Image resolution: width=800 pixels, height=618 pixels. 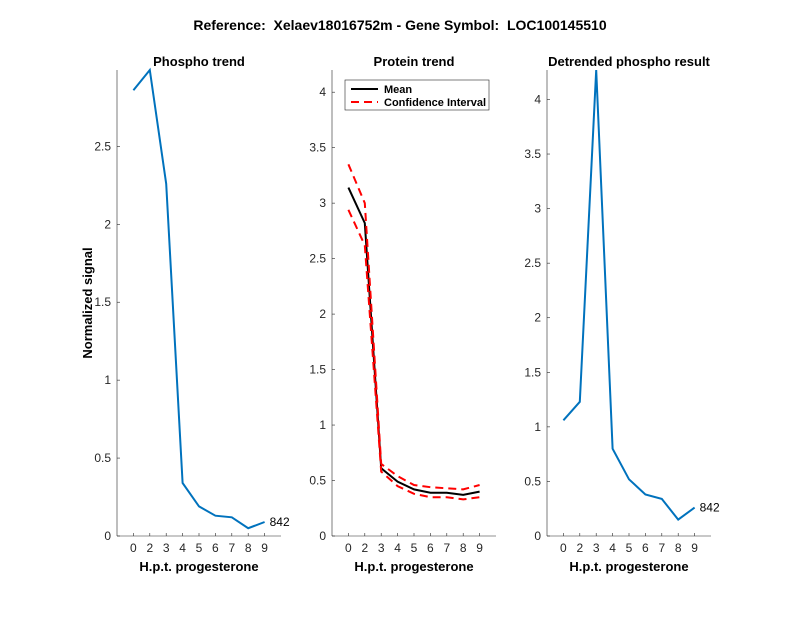 I want to click on series-line-phospho, so click(x=198, y=298).